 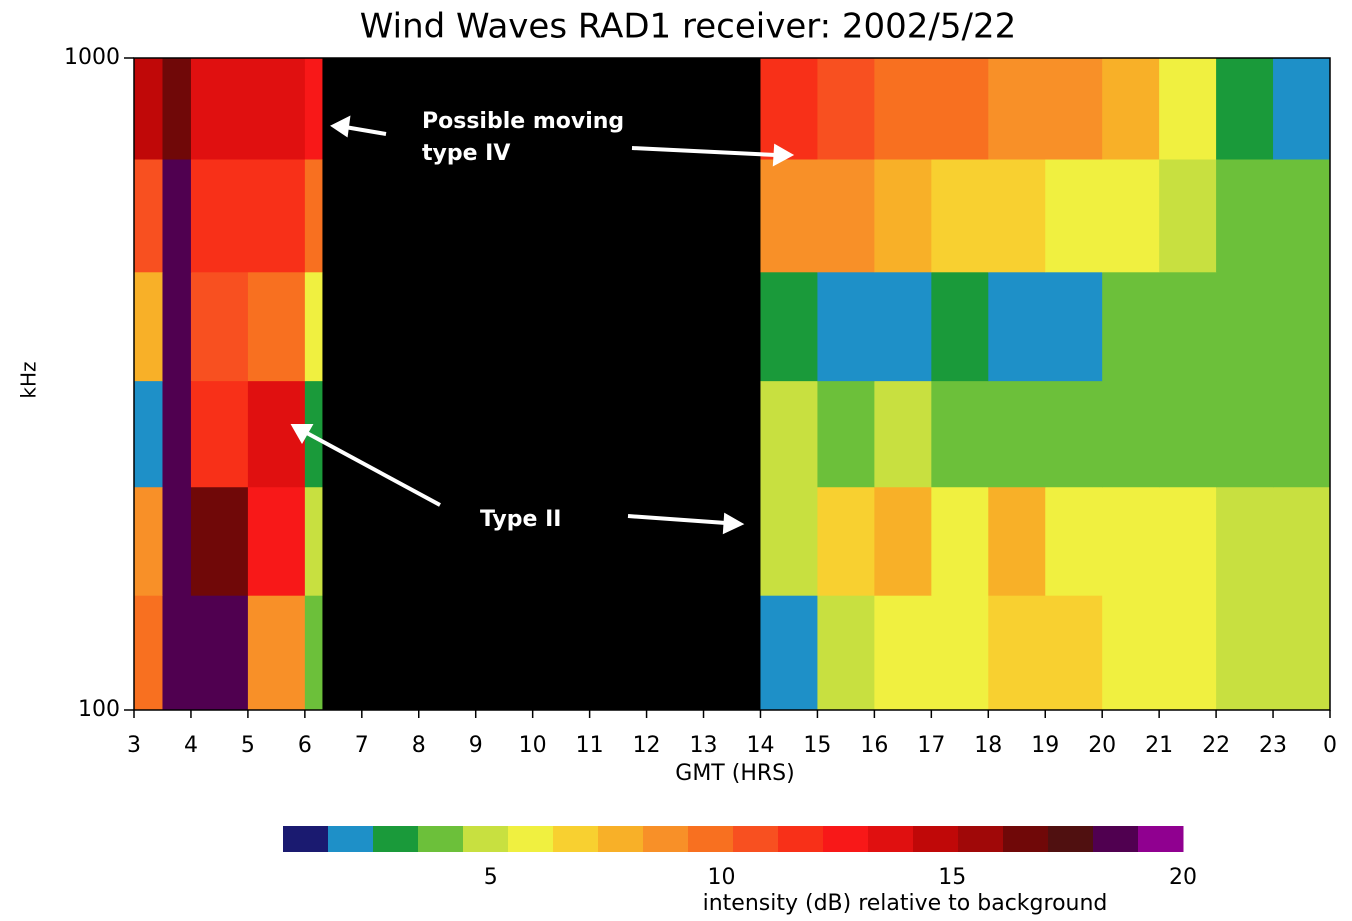 I want to click on x-tick-label: 3, so click(x=134, y=745).